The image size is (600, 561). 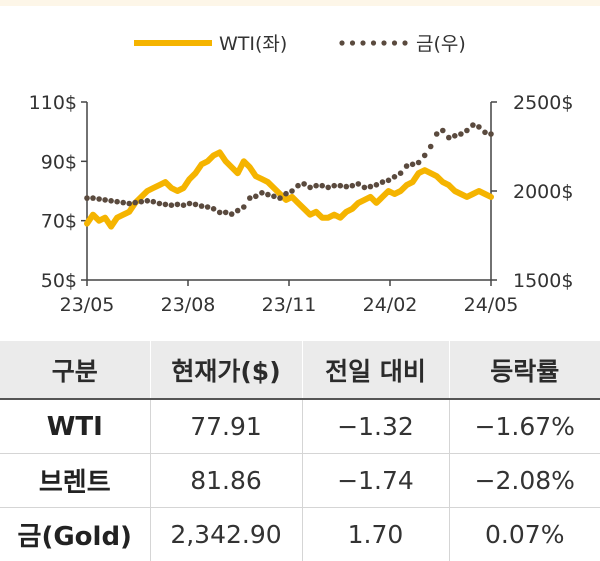 What do you see at coordinates (59, 281) in the screenshot?
I see `left-axis-tick-label: 50$` at bounding box center [59, 281].